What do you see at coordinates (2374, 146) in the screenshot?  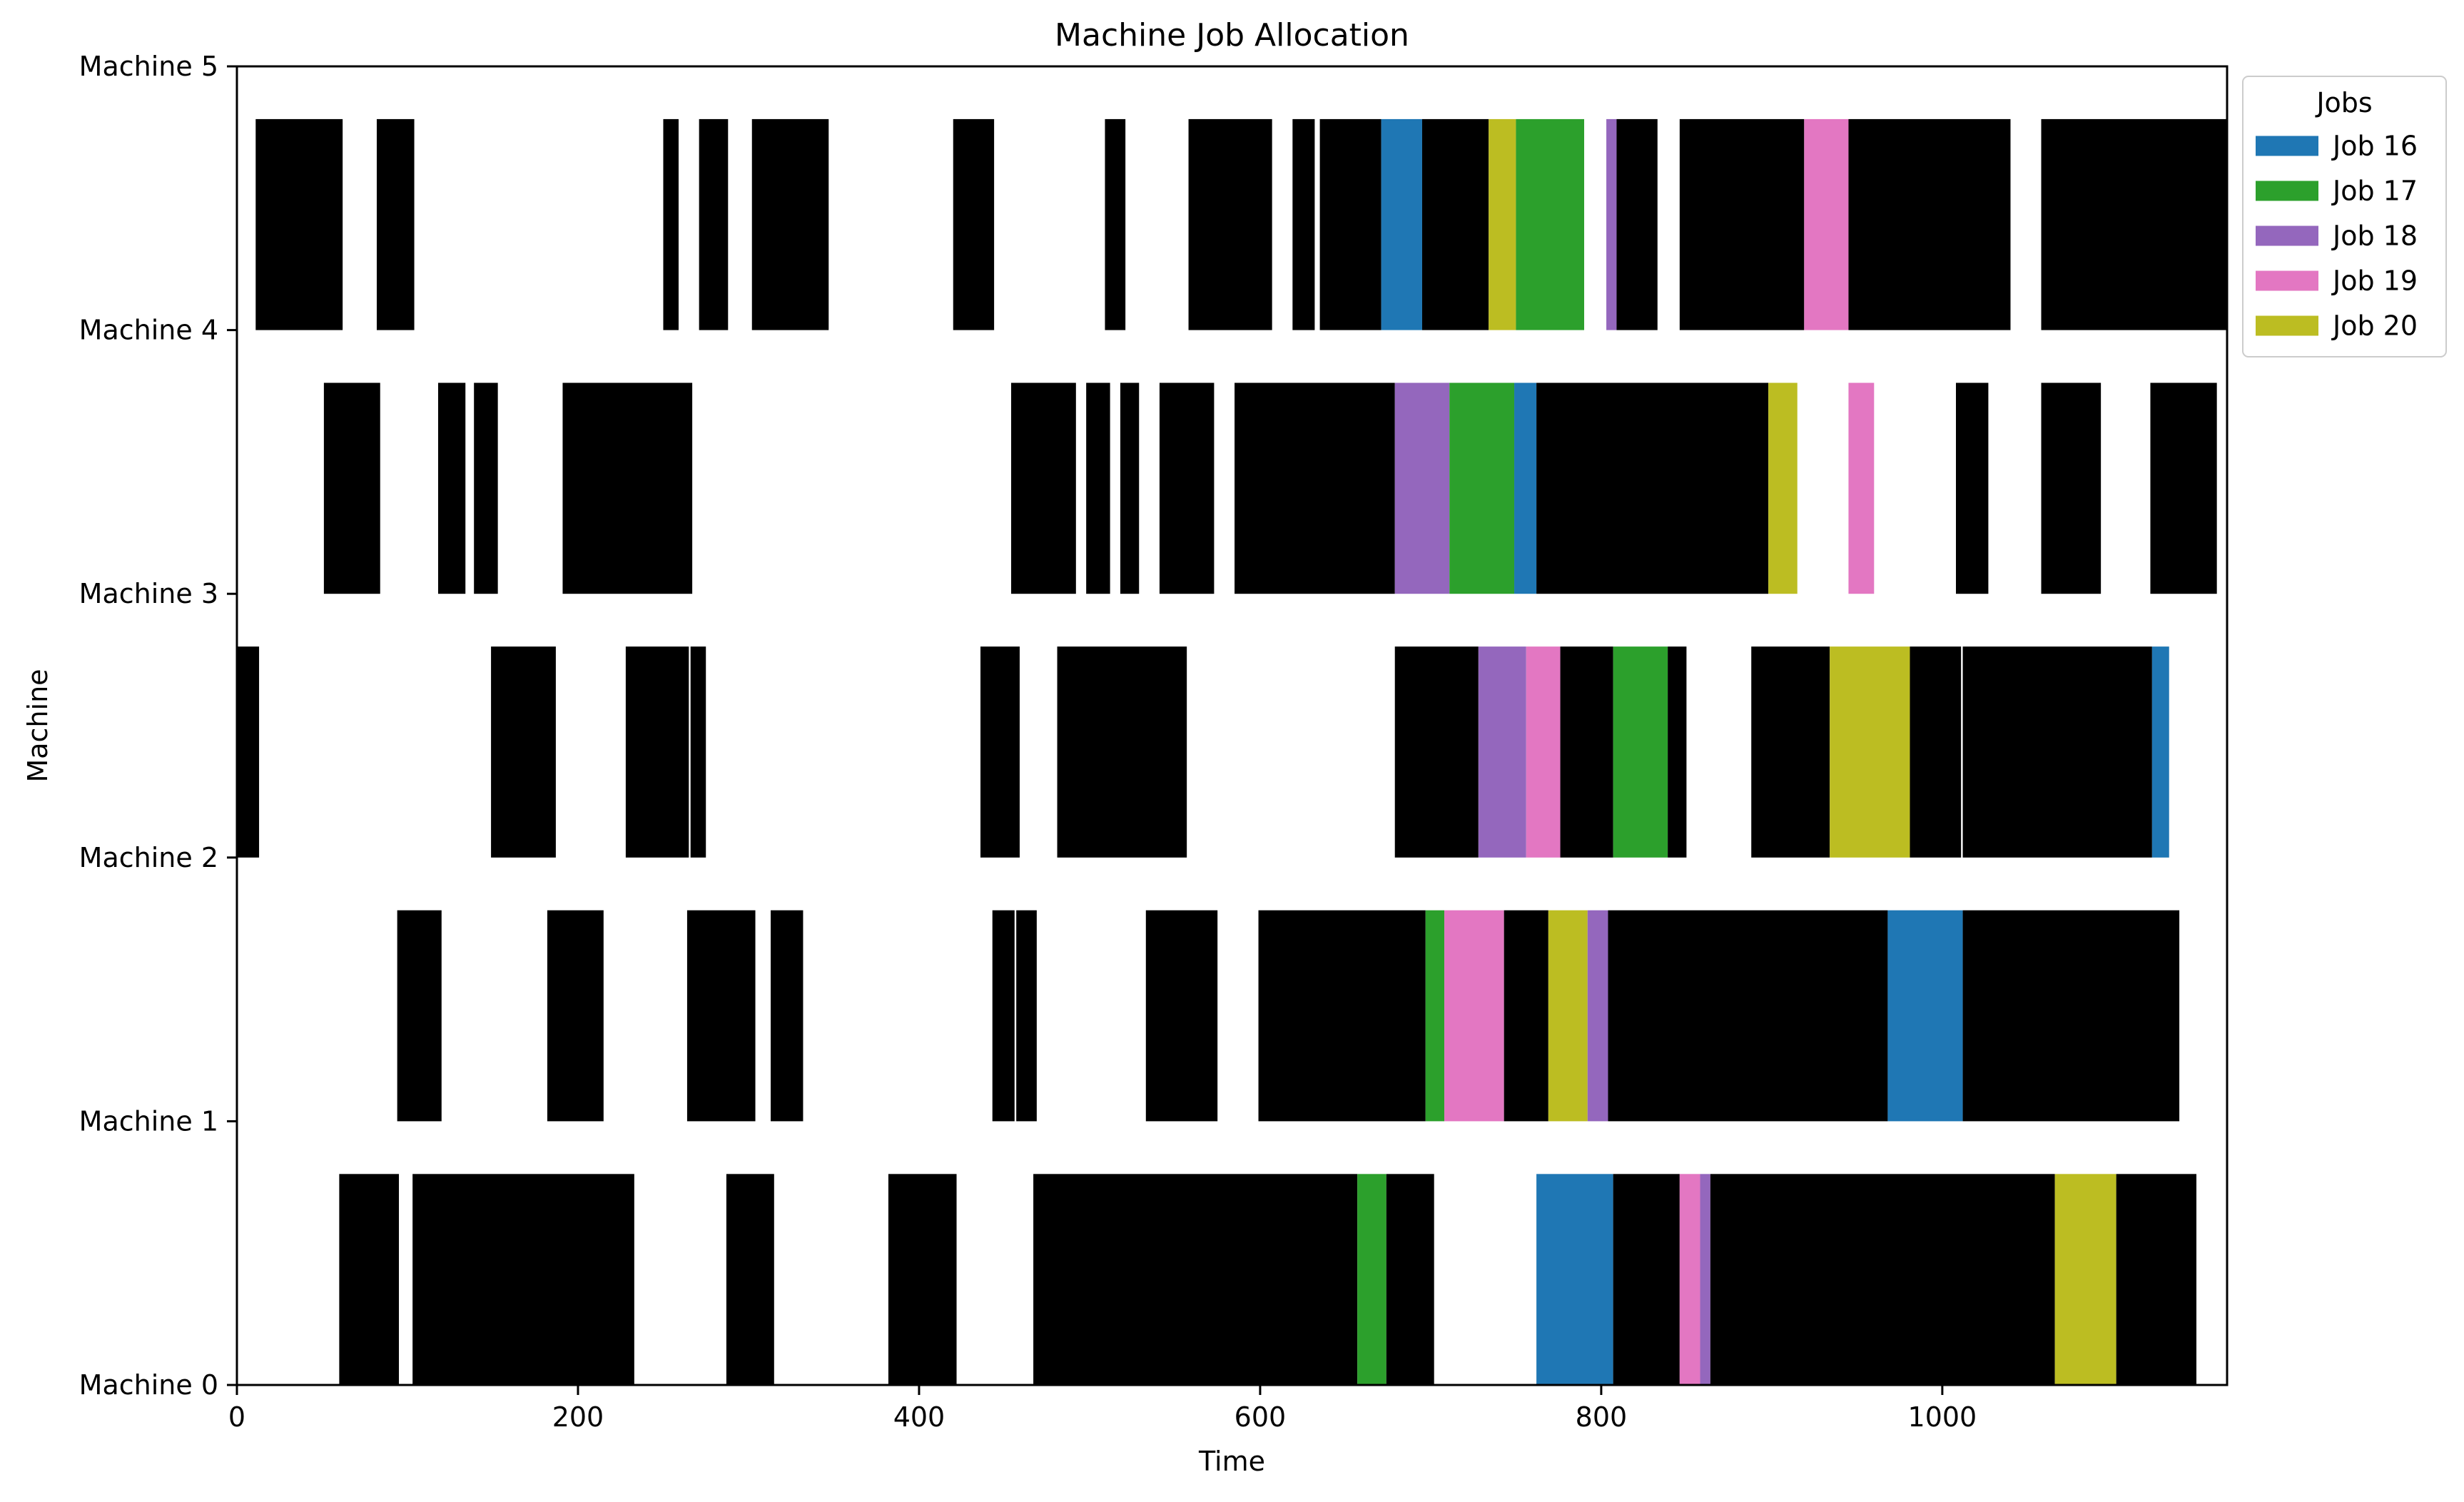 I see `legend-label: Job 16` at bounding box center [2374, 146].